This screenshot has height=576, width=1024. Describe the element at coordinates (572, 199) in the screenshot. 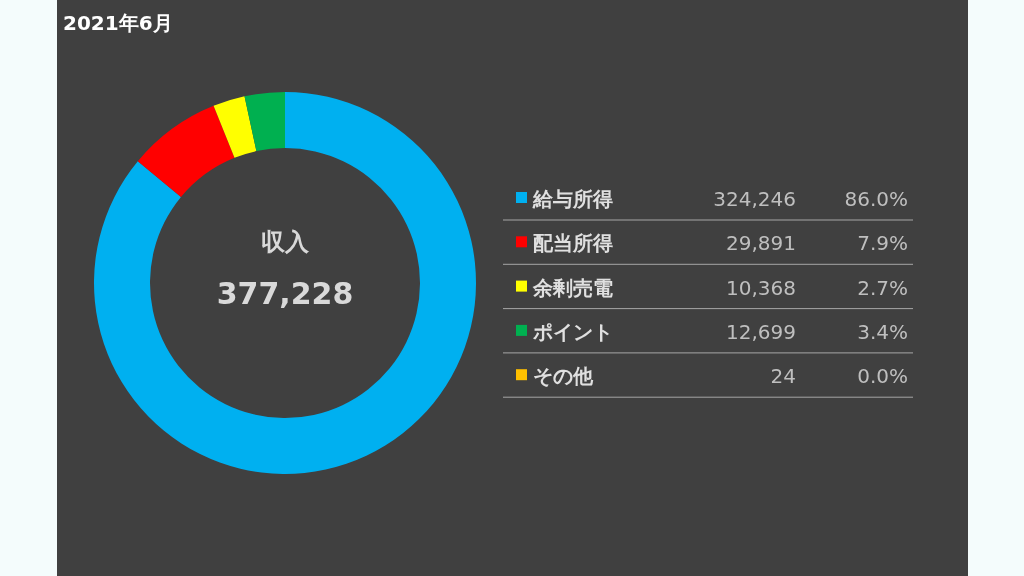

I see `legend-label: 給与所得` at that location.